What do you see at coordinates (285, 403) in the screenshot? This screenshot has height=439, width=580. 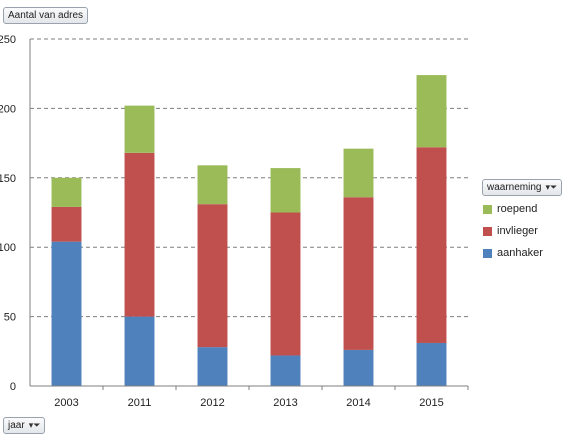 I see `x-tick-label: 2013` at bounding box center [285, 403].